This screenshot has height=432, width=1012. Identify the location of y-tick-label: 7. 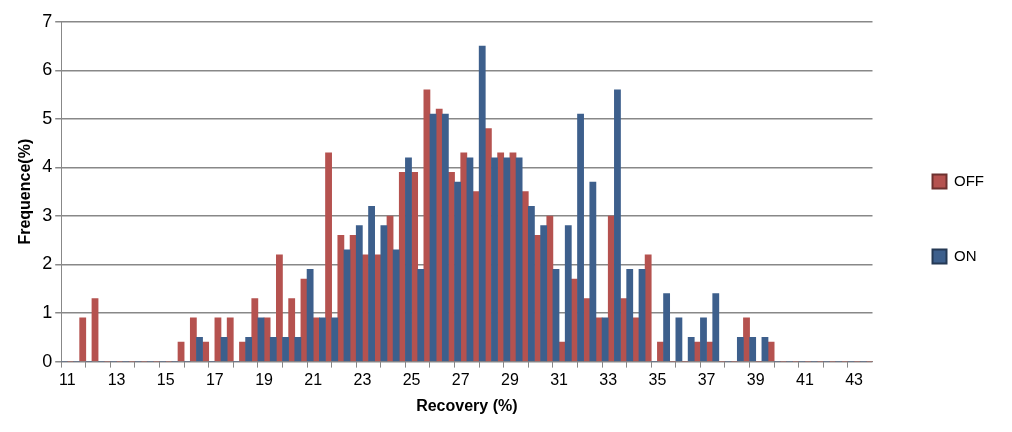
(47, 20).